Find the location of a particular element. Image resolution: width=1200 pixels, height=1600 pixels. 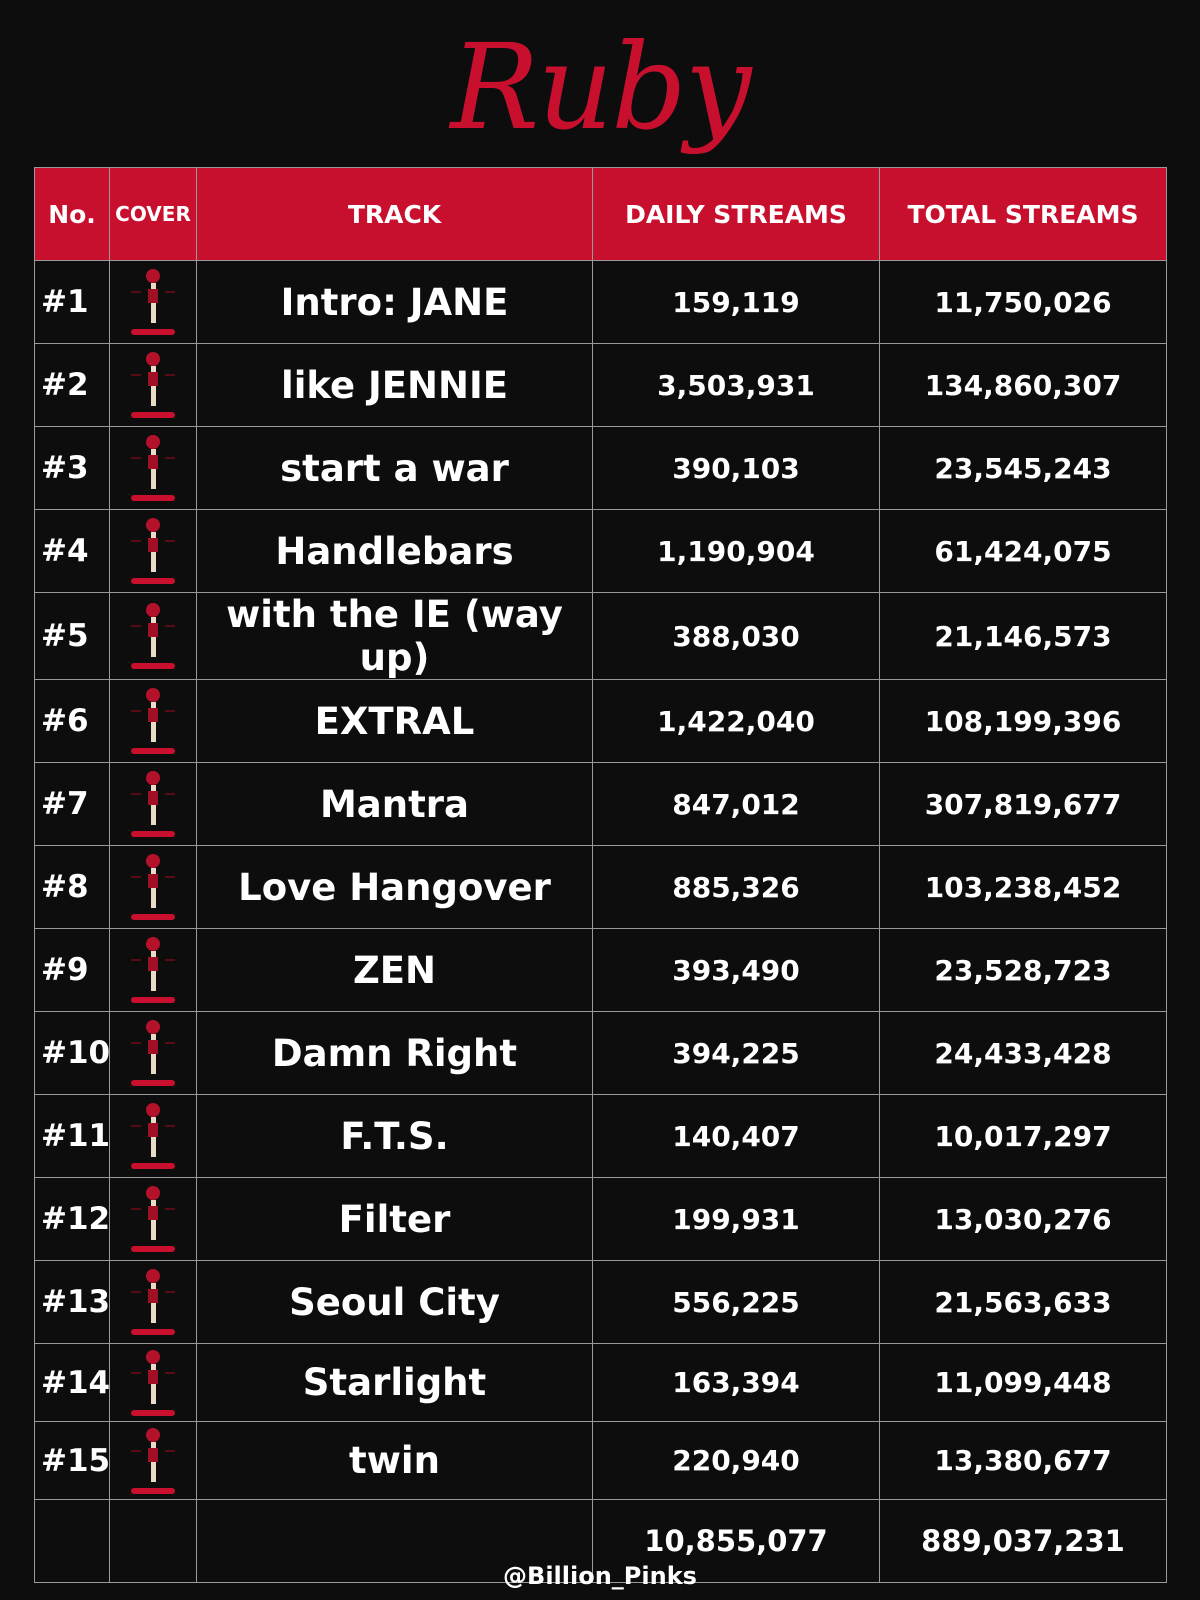

totals-row: 10,855,077 889,037,231 is located at coordinates (600, 1541).